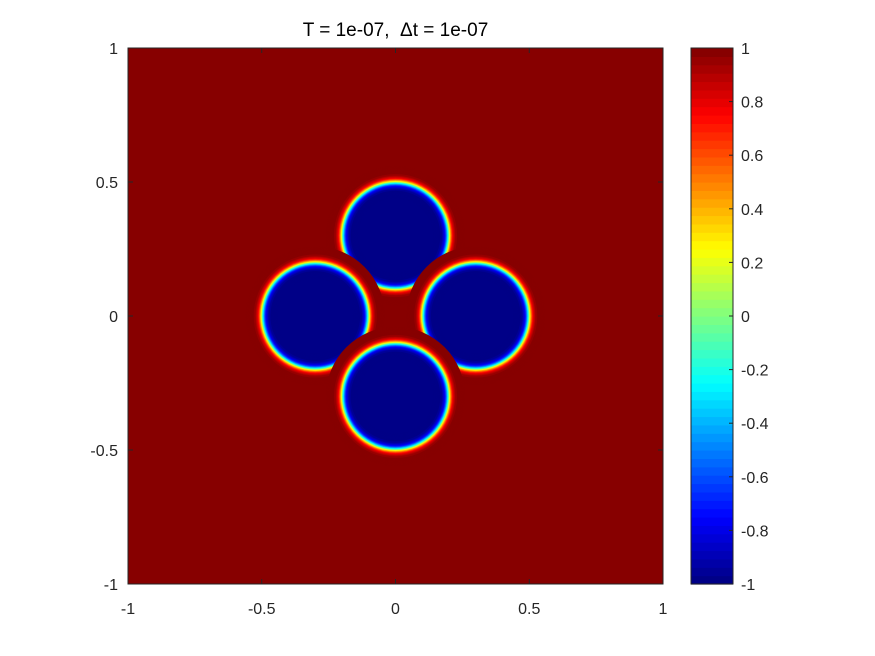 The image size is (875, 656). Describe the element at coordinates (755, 424) in the screenshot. I see `colorbar-tick-label: -0.4` at that location.